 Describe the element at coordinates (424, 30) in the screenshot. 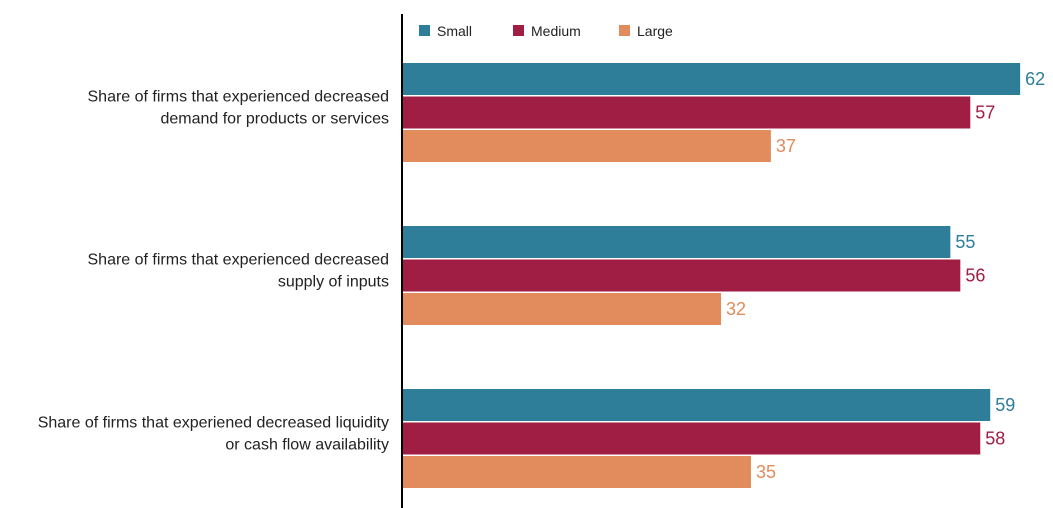

I see `legend-swatch-small` at that location.